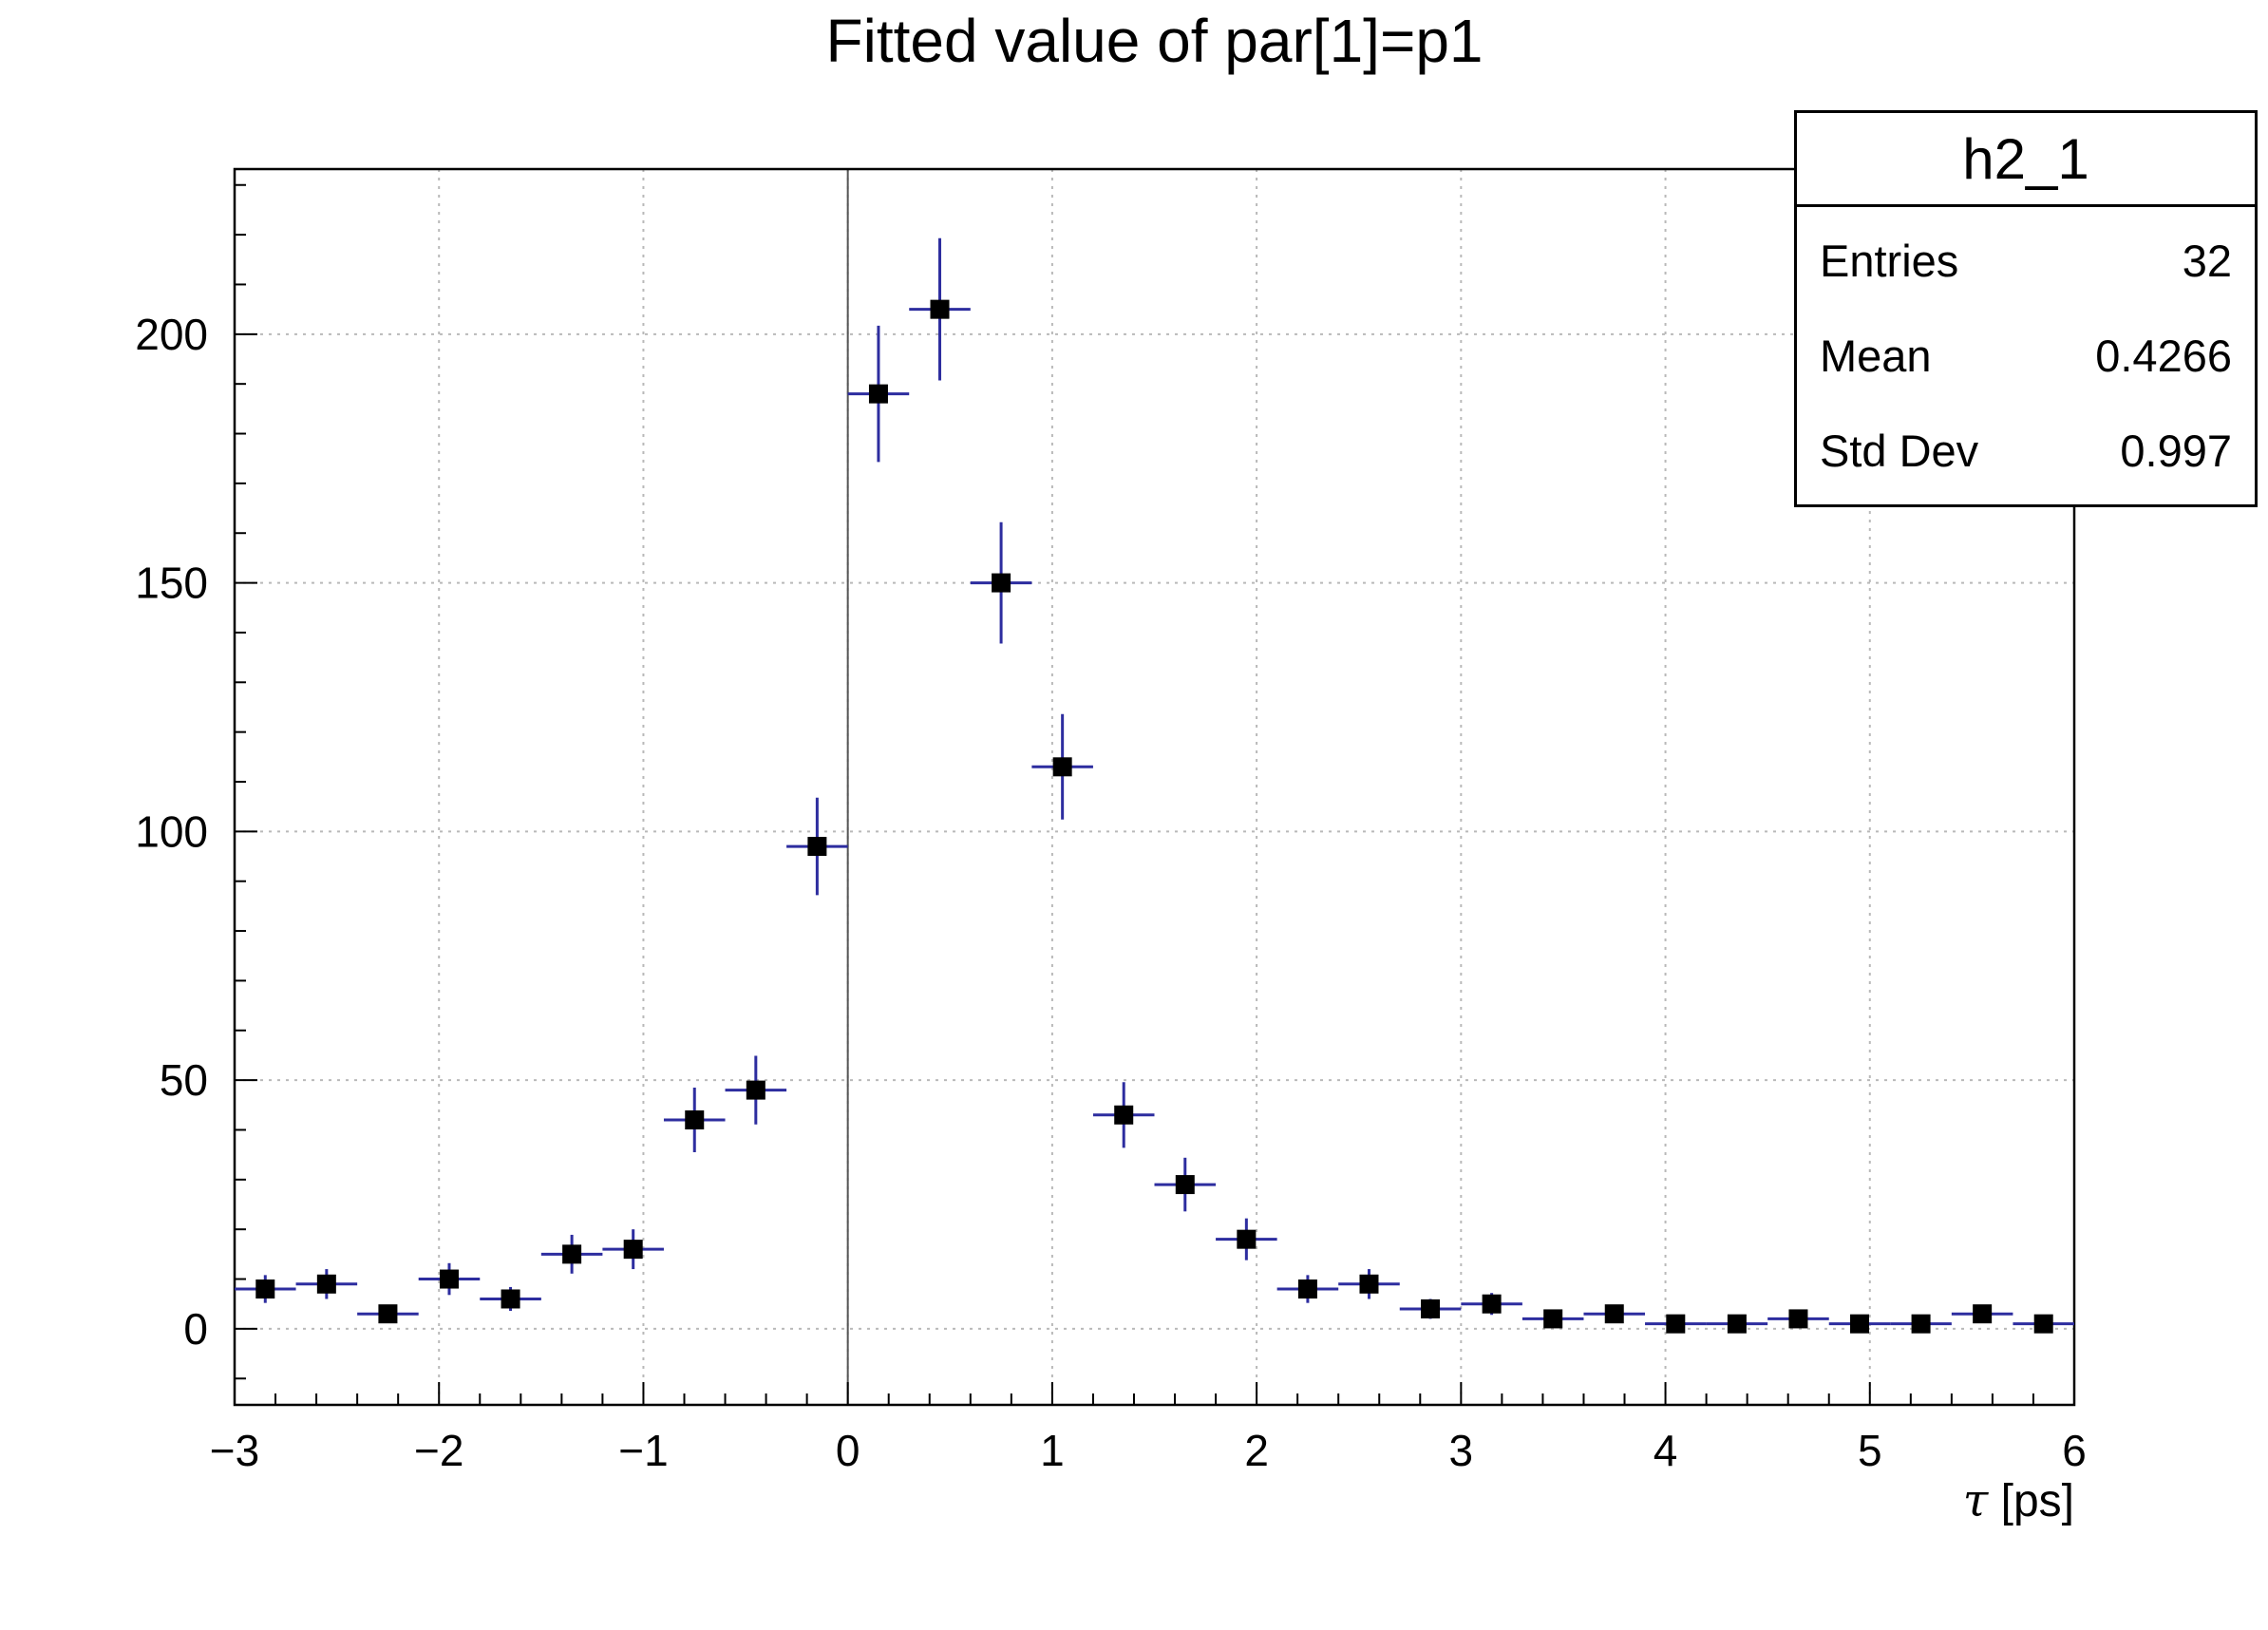  I want to click on x-tick-label: 4, so click(1666, 1450).